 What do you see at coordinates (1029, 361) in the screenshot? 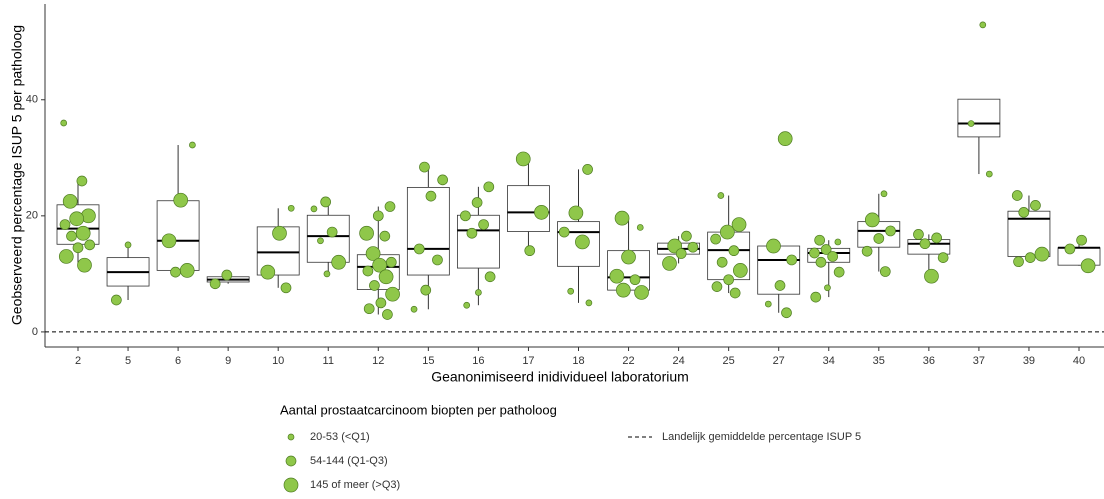
I see `x-tick-label: 39` at bounding box center [1029, 361].